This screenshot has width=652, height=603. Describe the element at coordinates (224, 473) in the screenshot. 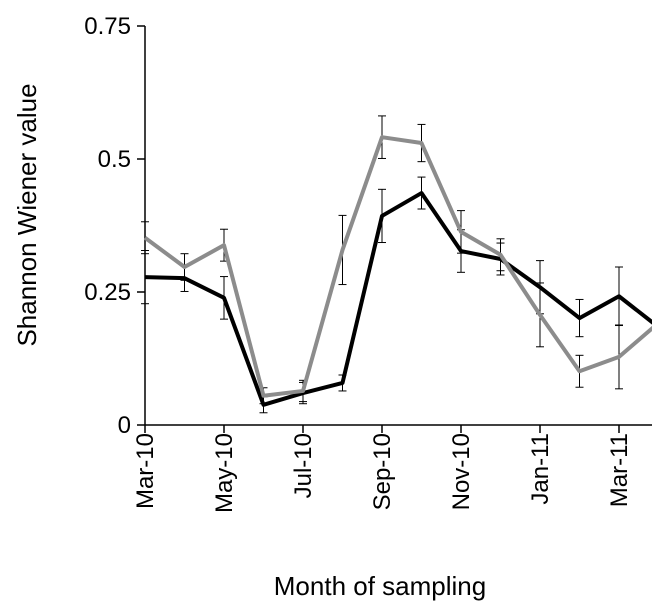

I see `x-tick-label: May-10` at that location.